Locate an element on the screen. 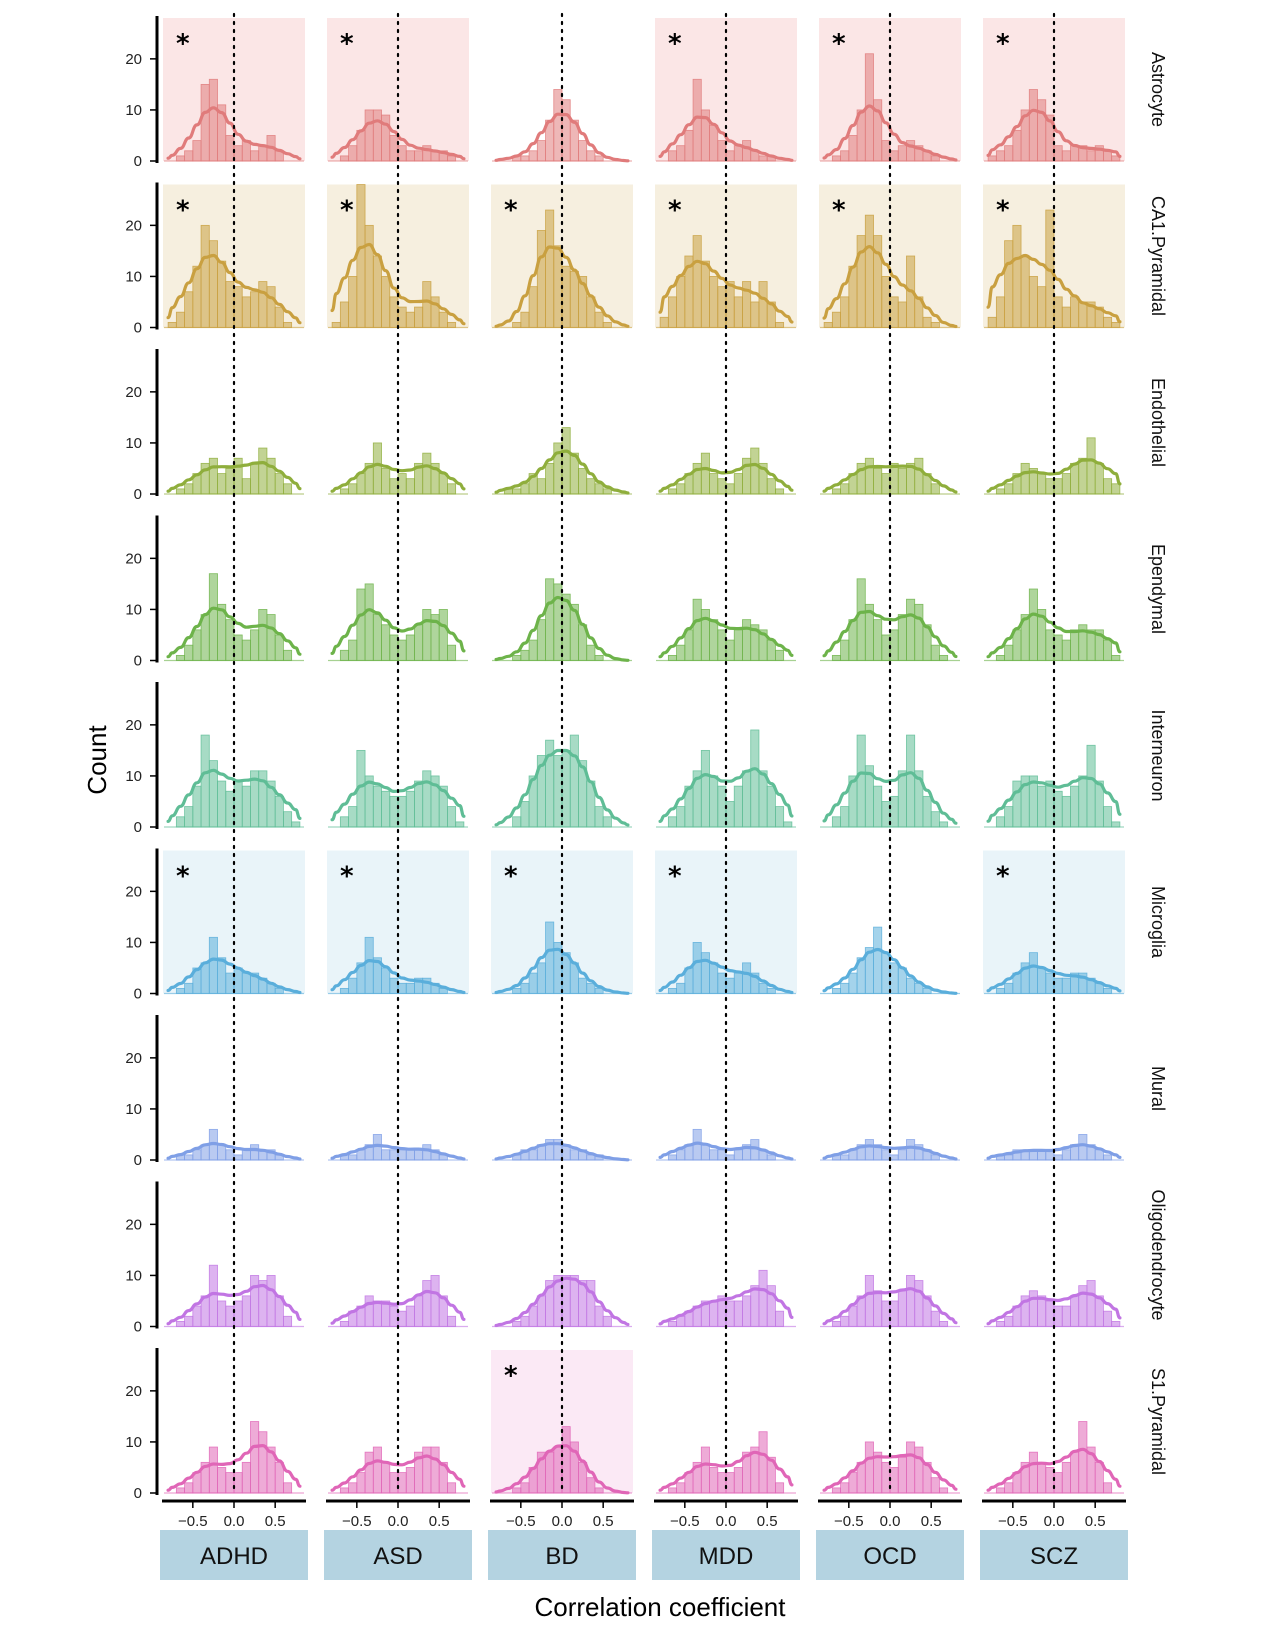 The height and width of the screenshot is (1650, 1275). column-facet-label: MDD is located at coordinates (726, 1555).